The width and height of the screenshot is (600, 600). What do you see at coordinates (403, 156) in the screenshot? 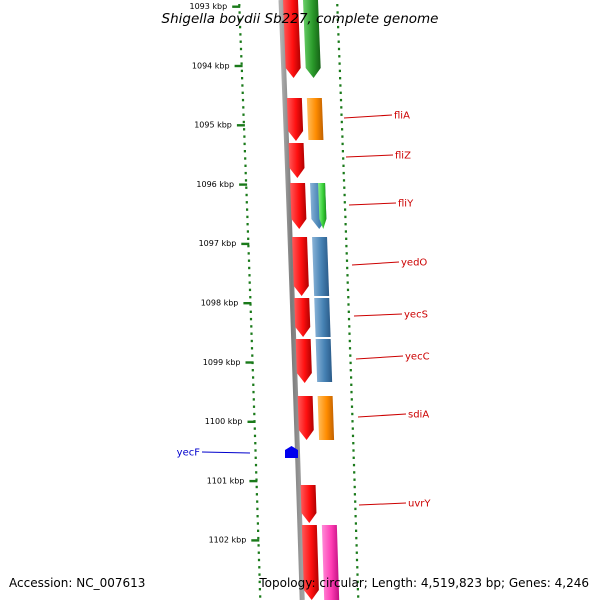
I see `gene-label-fliZ: fliZ` at bounding box center [403, 156].